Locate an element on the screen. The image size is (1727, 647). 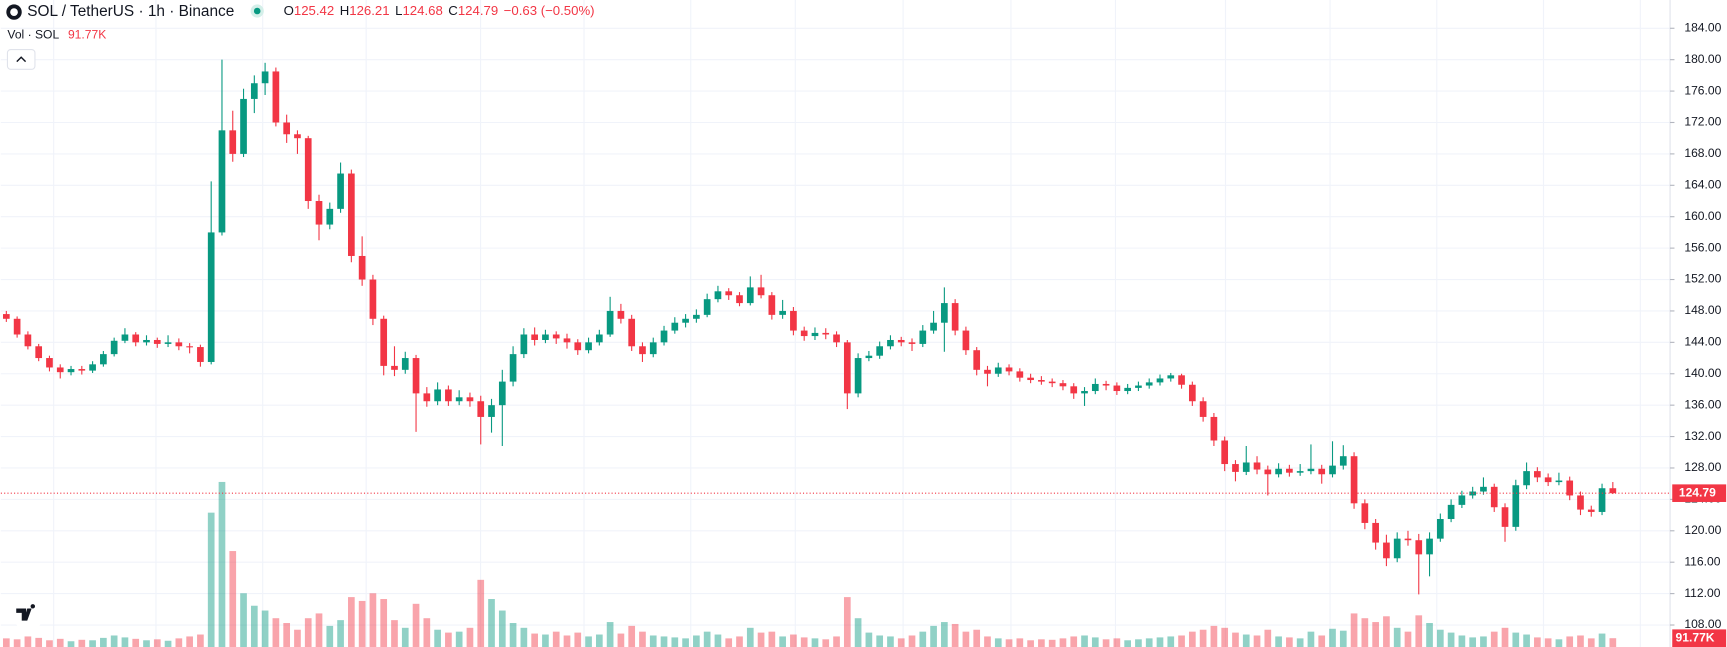
y-tick-label: 188.00 is located at coordinates (1702, 1).